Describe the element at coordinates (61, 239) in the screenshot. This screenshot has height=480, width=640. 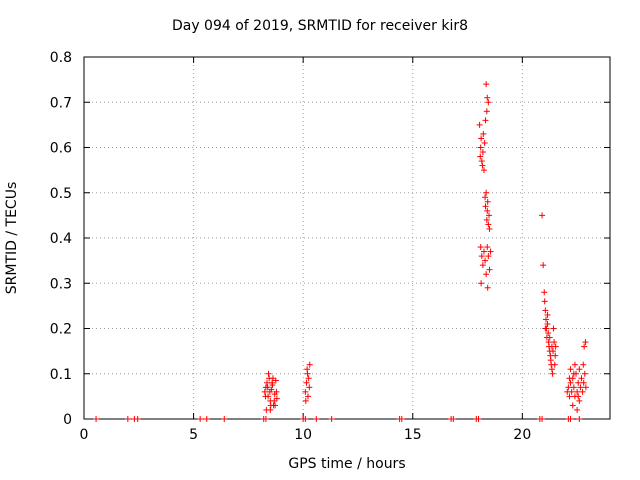
I see `y-tick-label: 0.4` at that location.